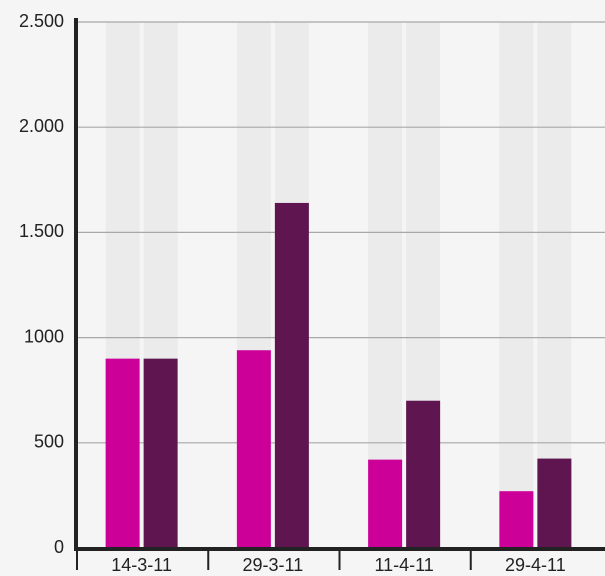  What do you see at coordinates (59, 547) in the screenshot?
I see `y-tick-label: 0` at bounding box center [59, 547].